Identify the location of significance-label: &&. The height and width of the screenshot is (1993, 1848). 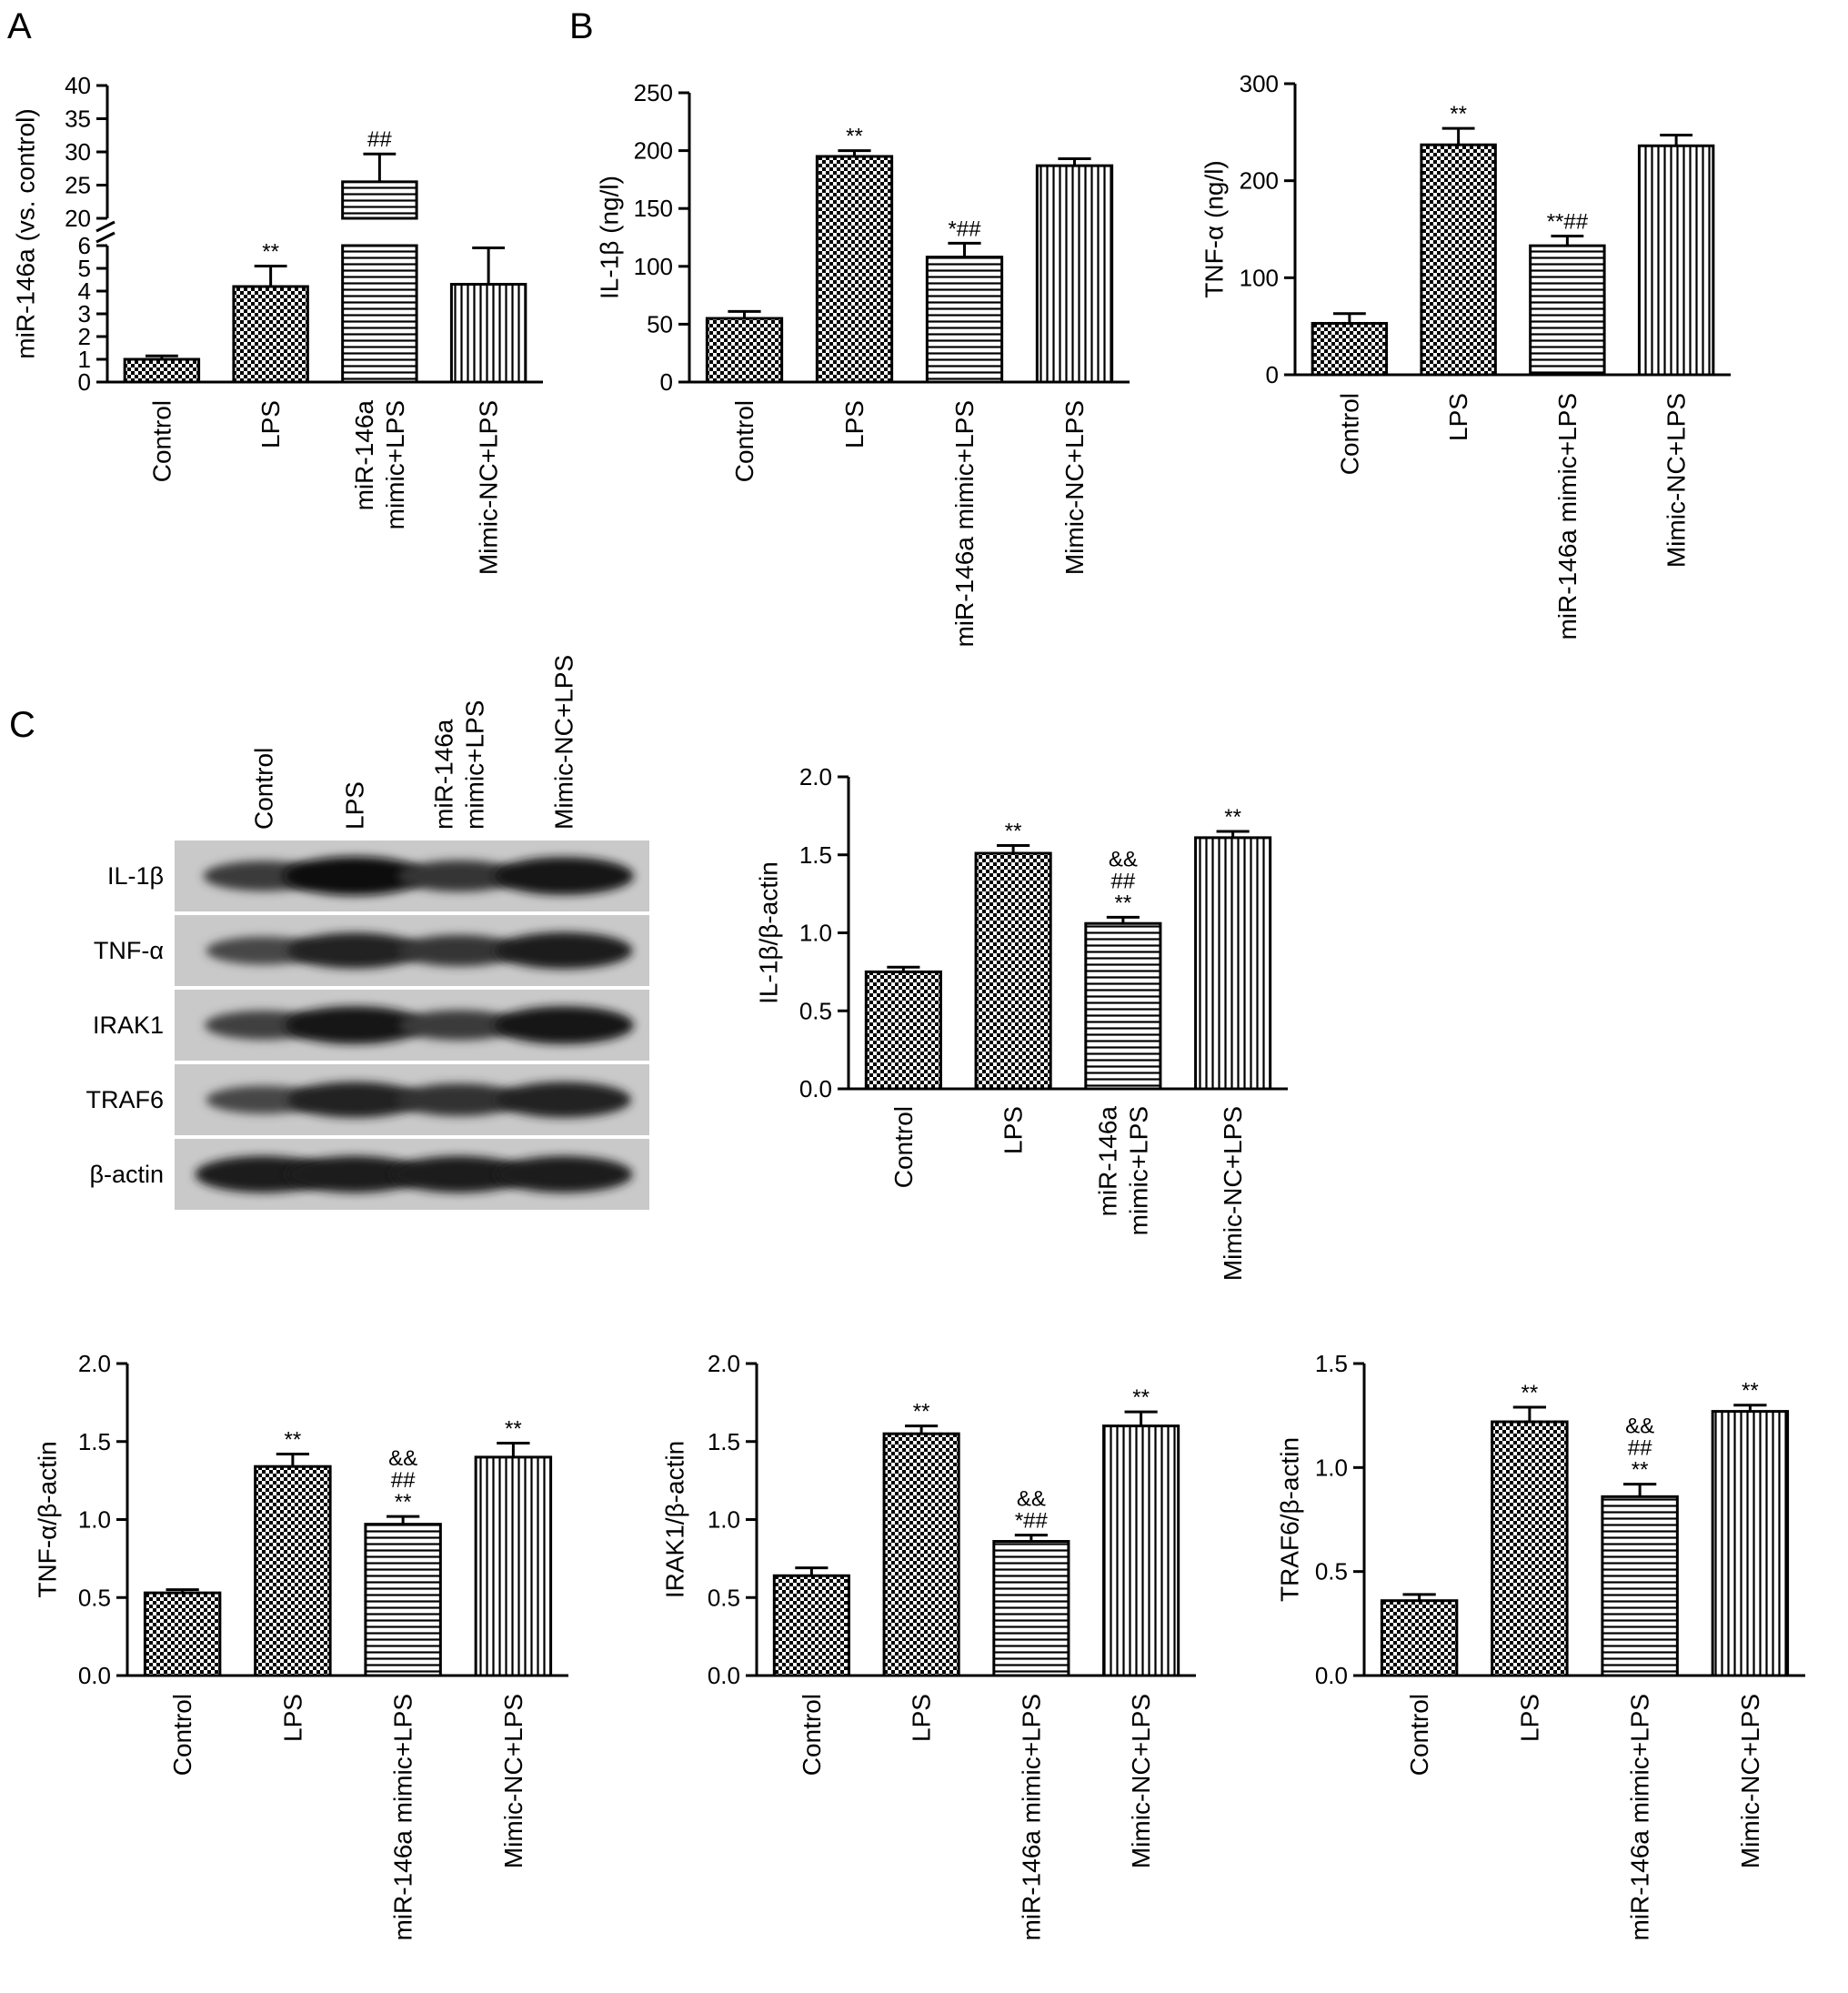
(1640, 1426).